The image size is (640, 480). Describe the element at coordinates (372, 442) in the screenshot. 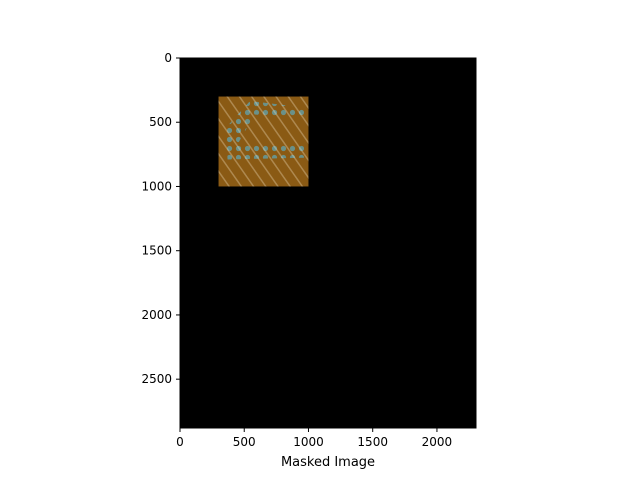

I see `x-tick-label: 1500` at that location.